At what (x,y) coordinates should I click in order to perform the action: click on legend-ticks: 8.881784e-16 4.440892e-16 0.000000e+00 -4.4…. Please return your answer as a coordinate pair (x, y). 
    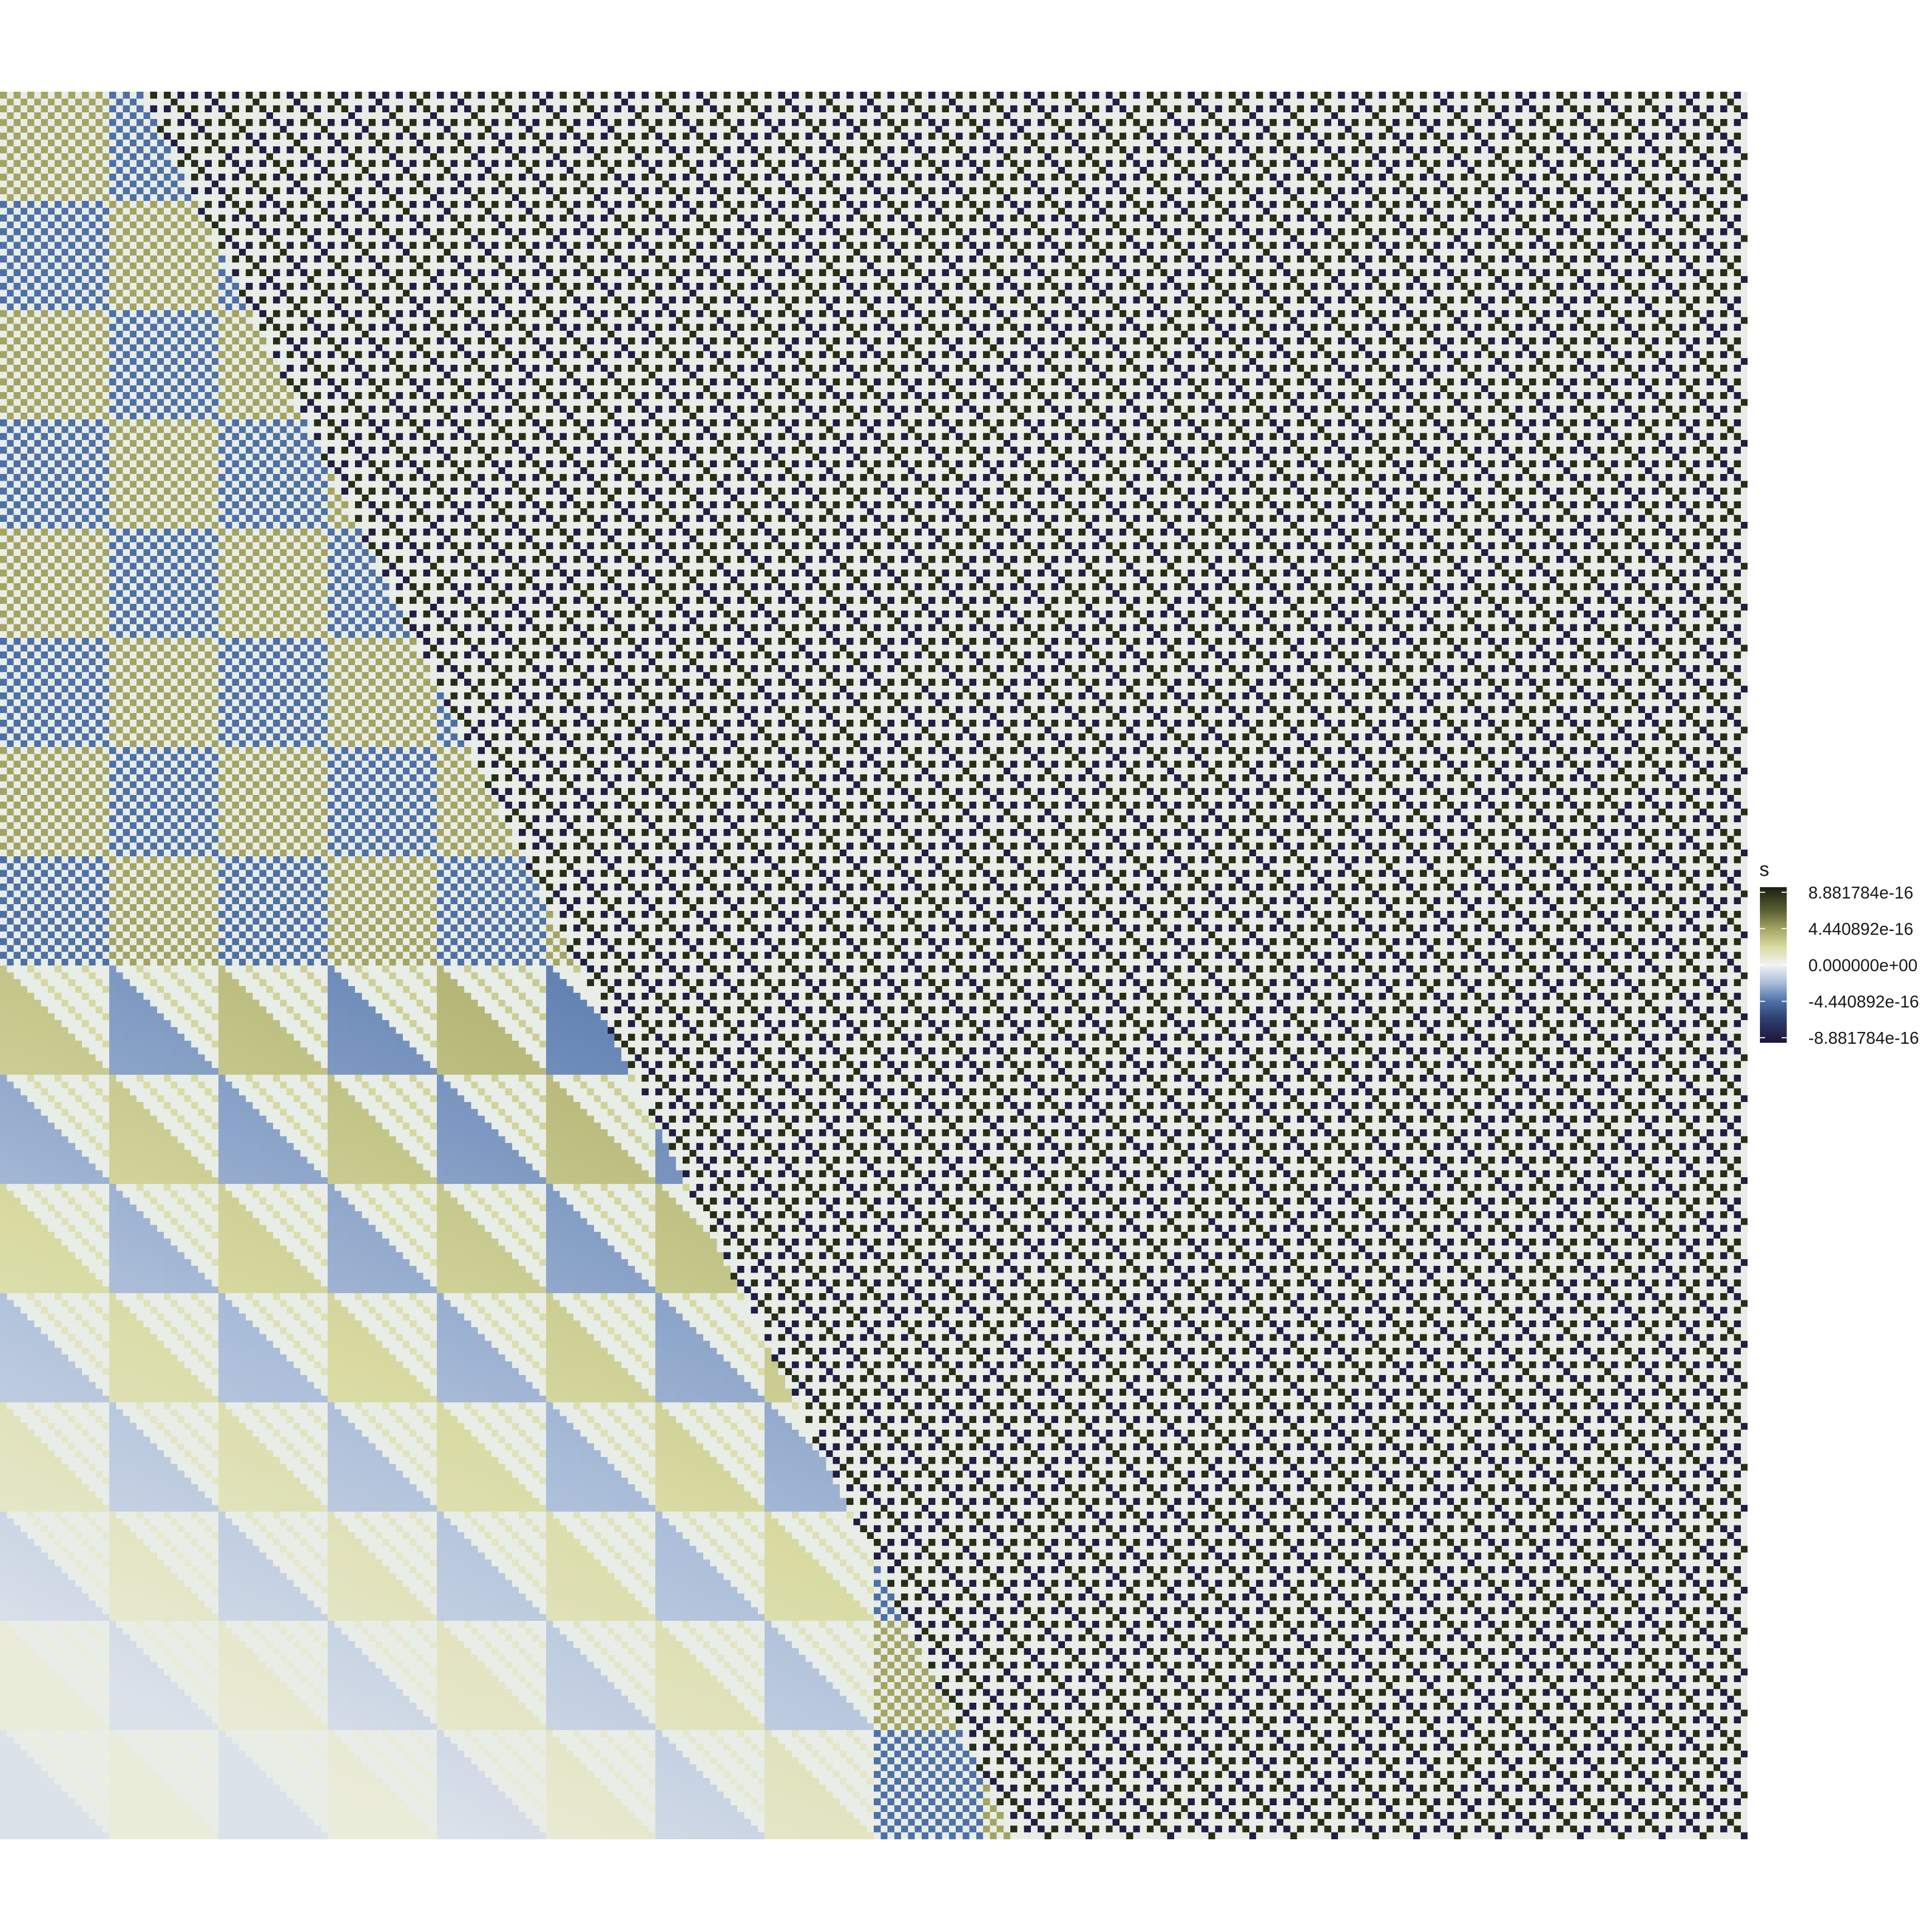
    Looking at the image, I should click on (1839, 965).